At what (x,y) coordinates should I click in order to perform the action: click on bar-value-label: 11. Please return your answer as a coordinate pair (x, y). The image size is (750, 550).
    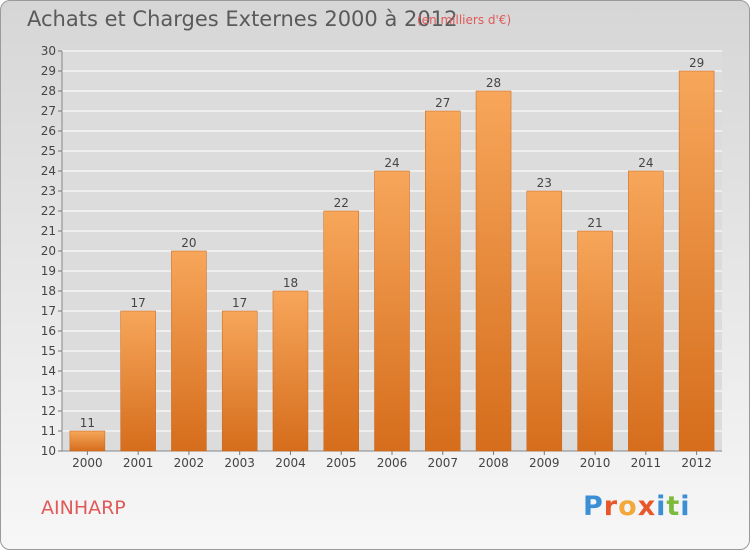
    Looking at the image, I should click on (87, 423).